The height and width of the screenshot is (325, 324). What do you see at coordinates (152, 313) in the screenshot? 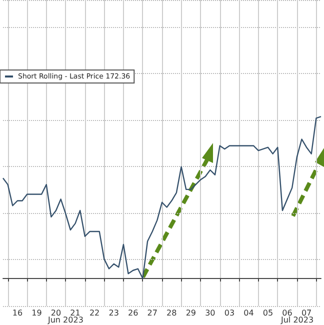
I see `x-tick-label: 27` at bounding box center [152, 313].